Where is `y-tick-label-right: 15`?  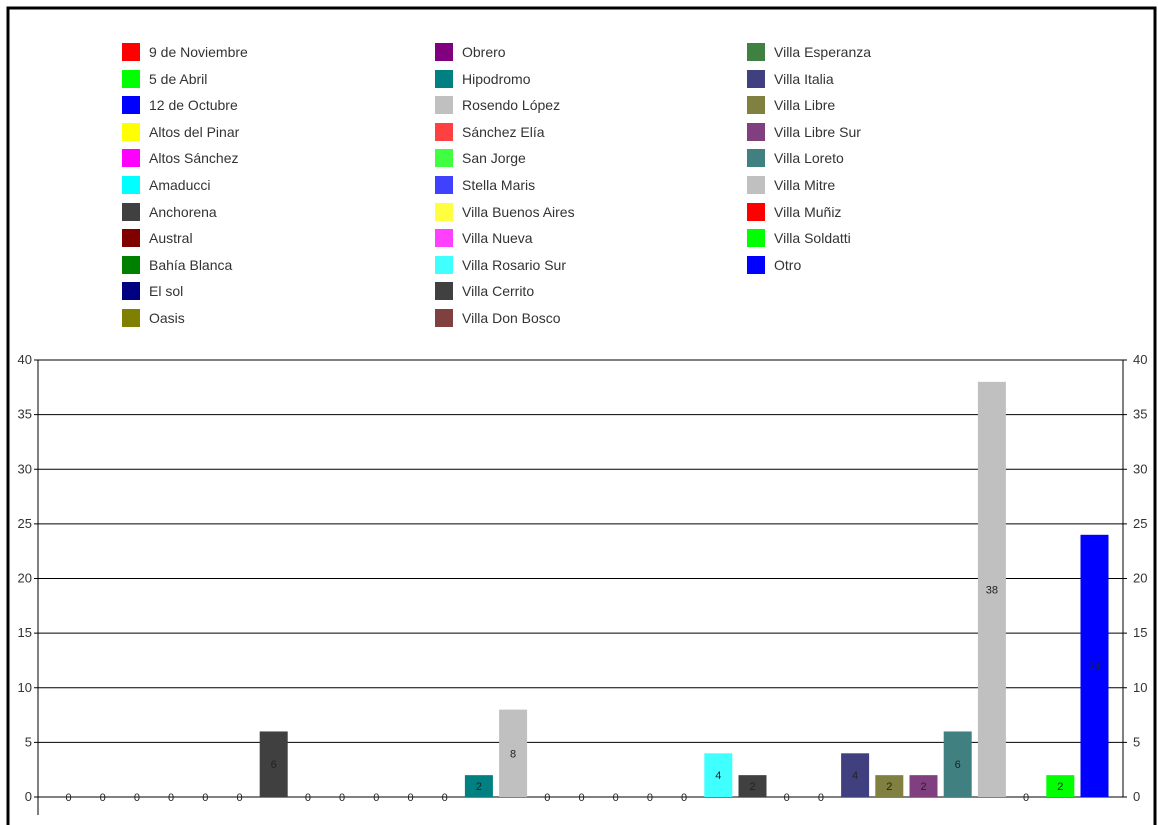 y-tick-label-right: 15 is located at coordinates (1140, 632).